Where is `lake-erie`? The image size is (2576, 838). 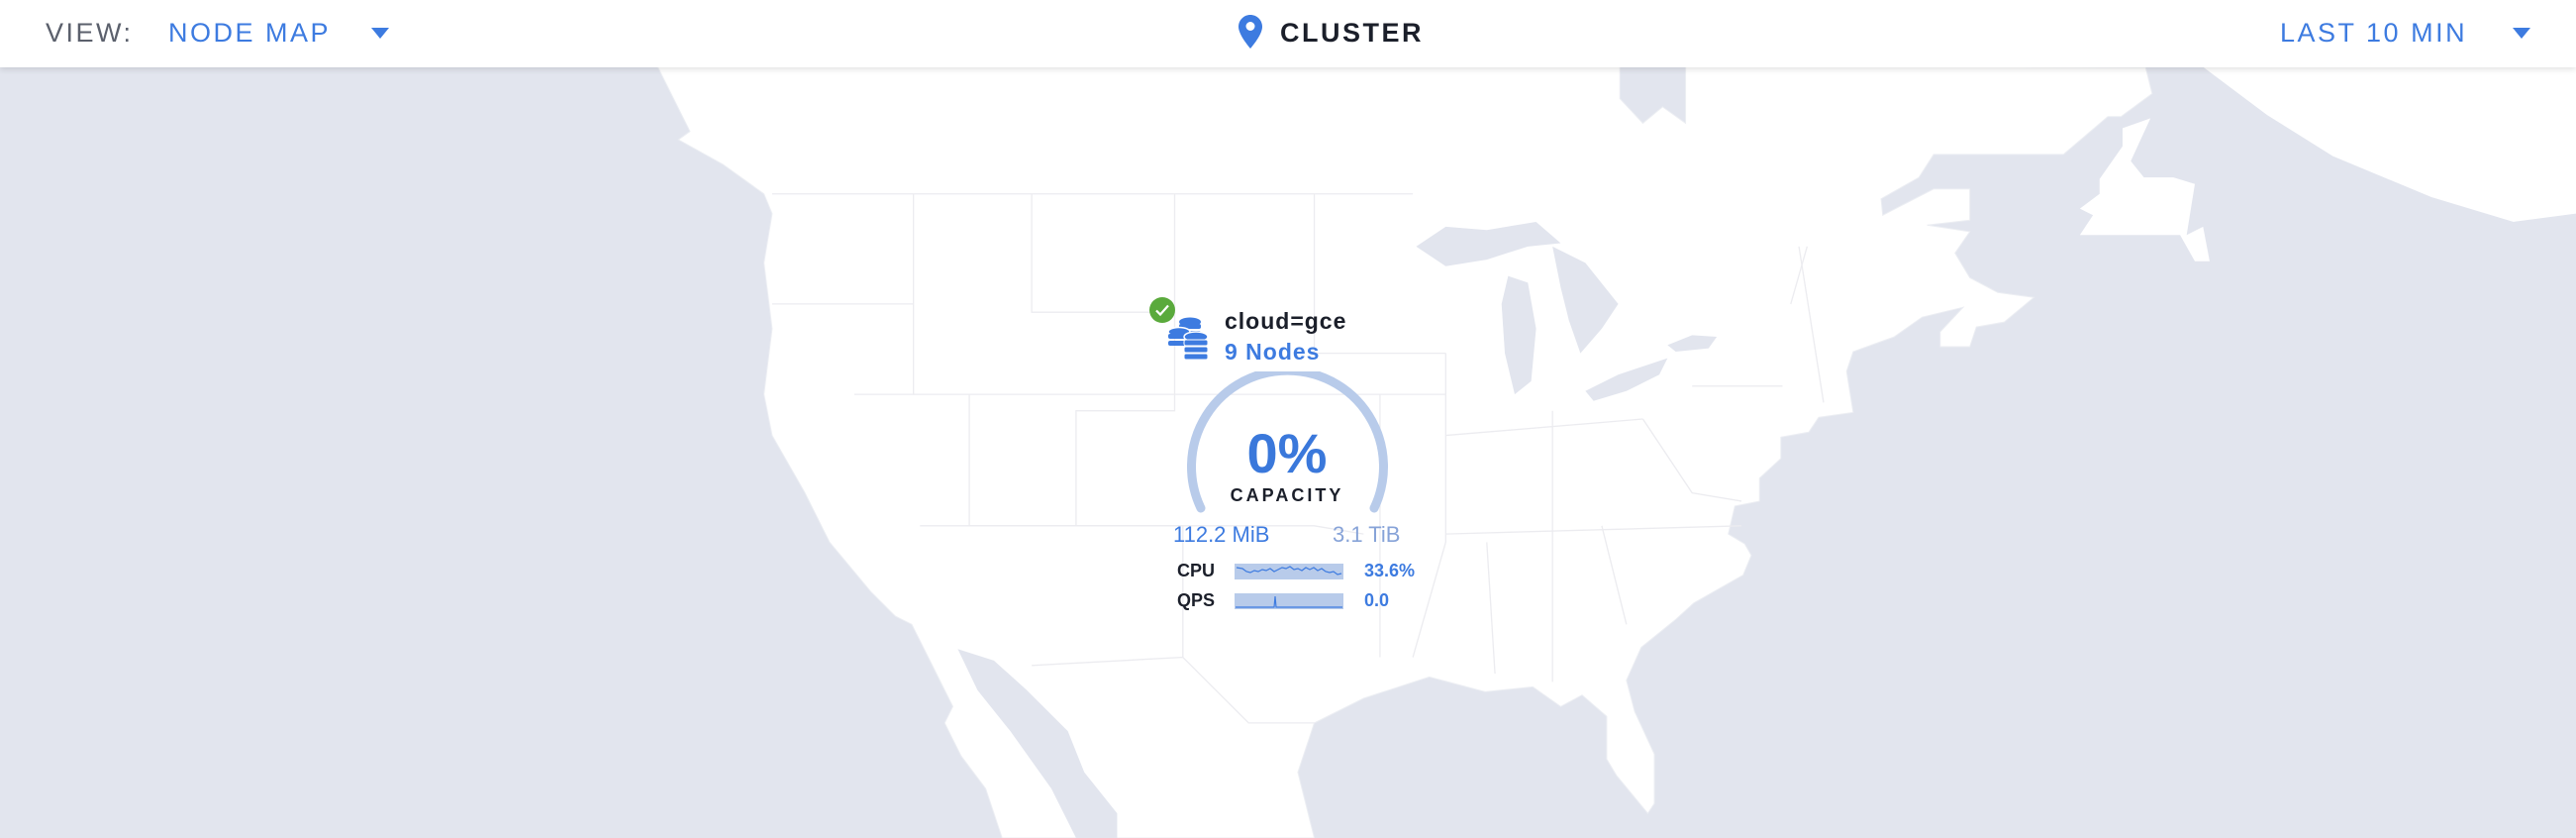 lake-erie is located at coordinates (1627, 379).